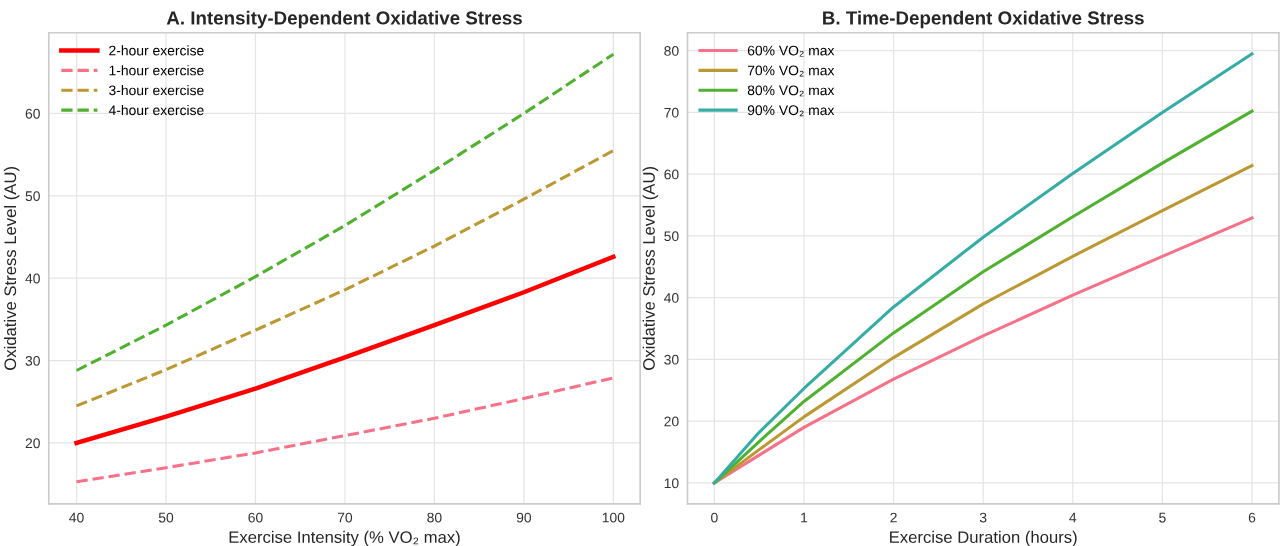  What do you see at coordinates (1162, 517) in the screenshot?
I see `x-tick-label: 5` at bounding box center [1162, 517].